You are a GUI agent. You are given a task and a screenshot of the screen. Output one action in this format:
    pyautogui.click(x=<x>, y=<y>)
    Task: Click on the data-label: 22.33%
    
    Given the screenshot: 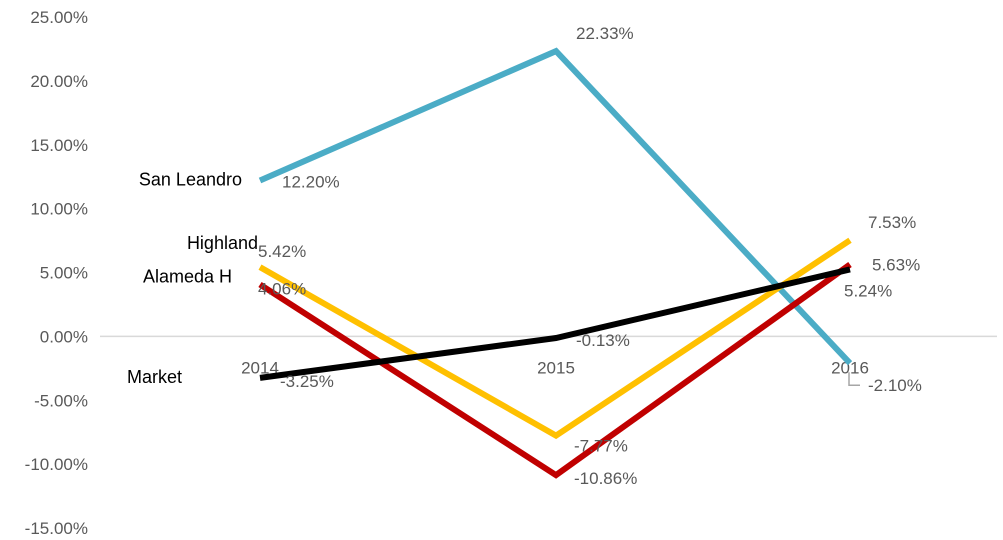 What is the action you would take?
    pyautogui.click(x=605, y=33)
    